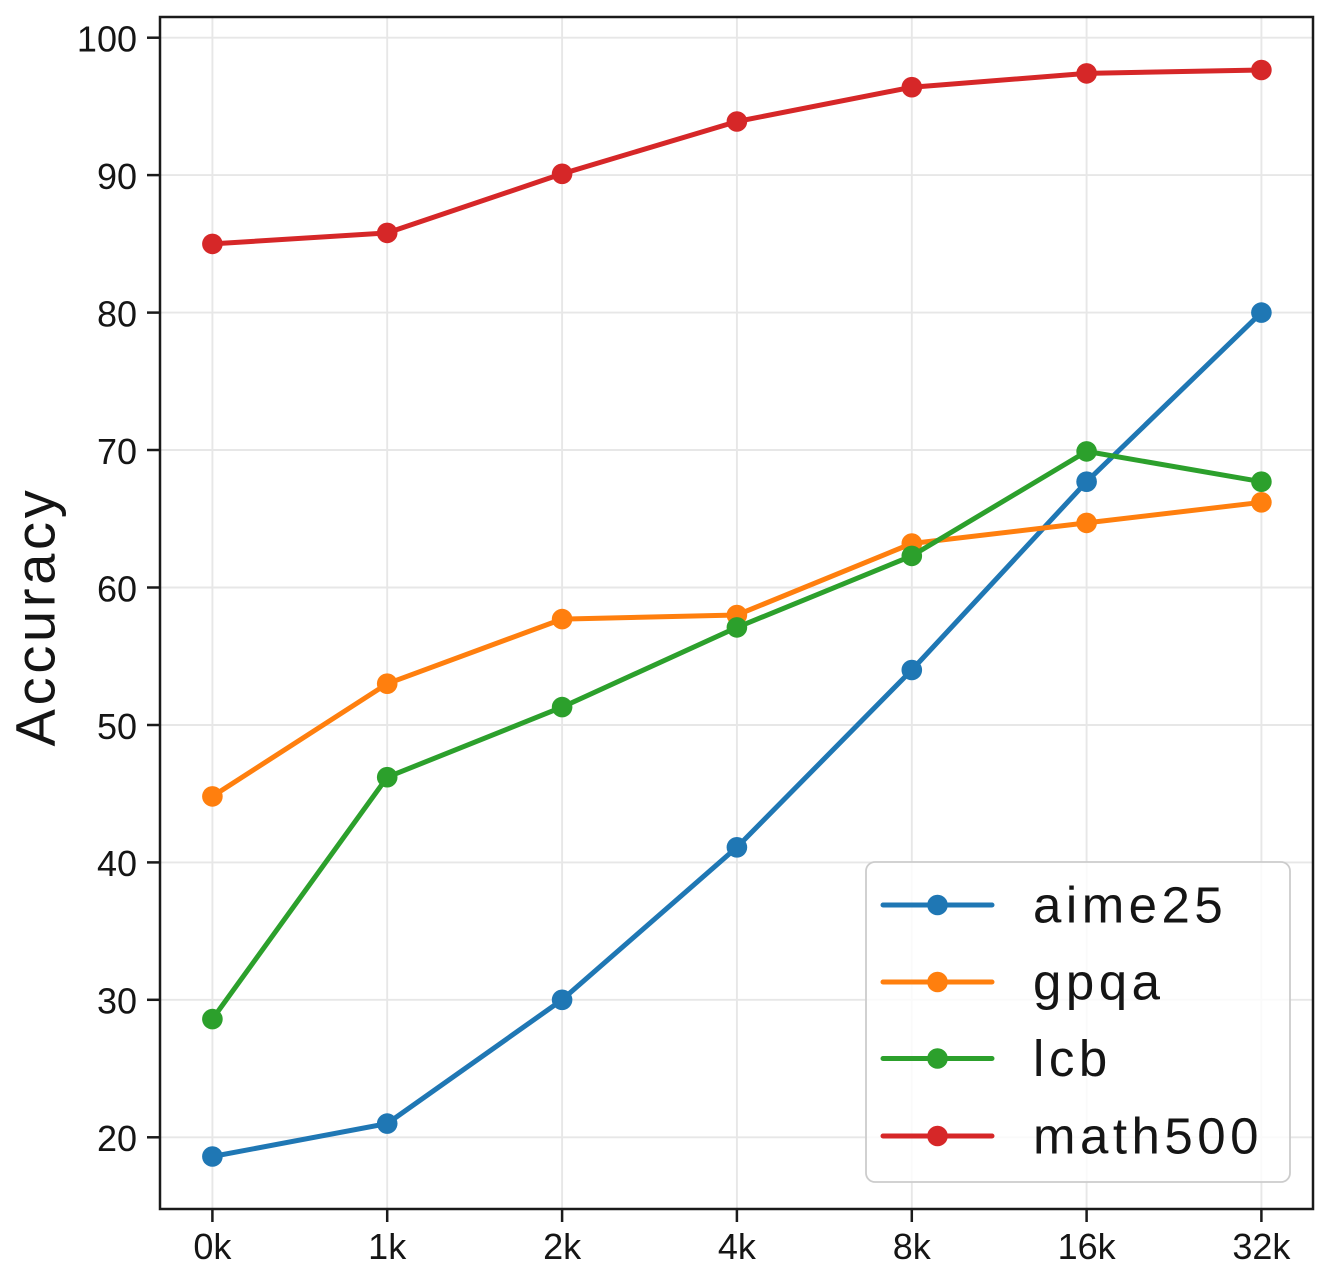 The width and height of the screenshot is (1335, 1272). Describe the element at coordinates (212, 1246) in the screenshot. I see `svg-text: 0k` at that location.